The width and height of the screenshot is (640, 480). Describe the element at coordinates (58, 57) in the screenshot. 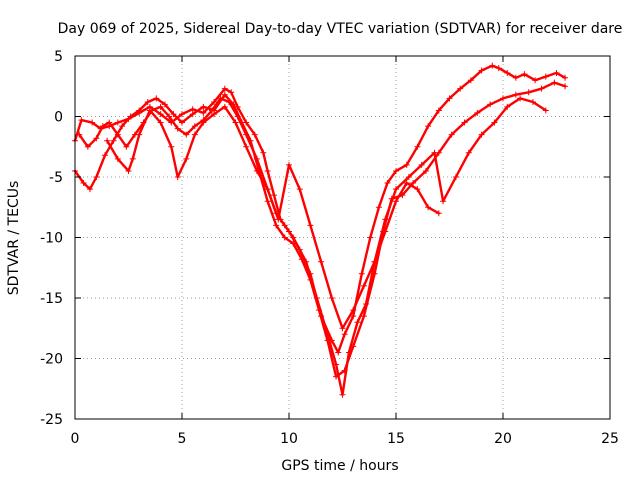

I see `y-tick-label: 5` at that location.